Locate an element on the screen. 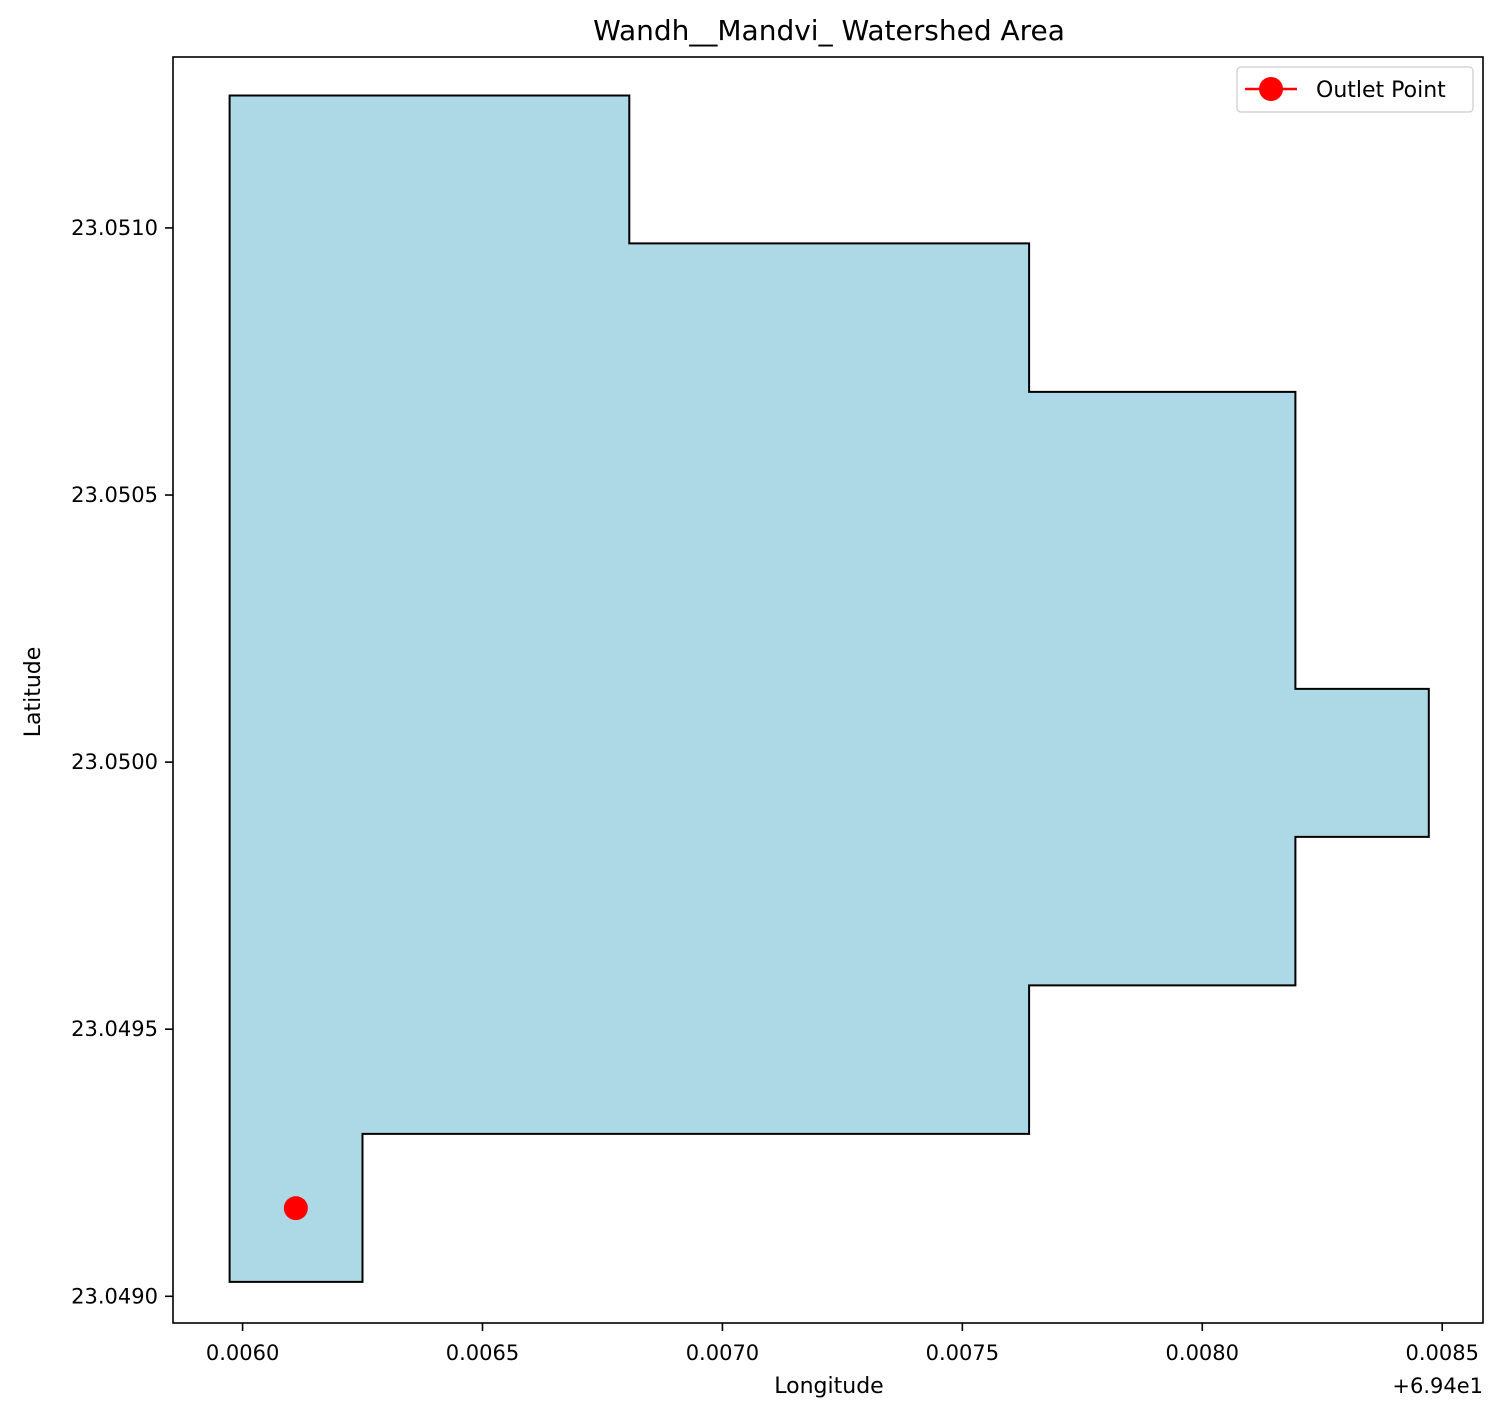  outlet-point-marker is located at coordinates (295, 1208).